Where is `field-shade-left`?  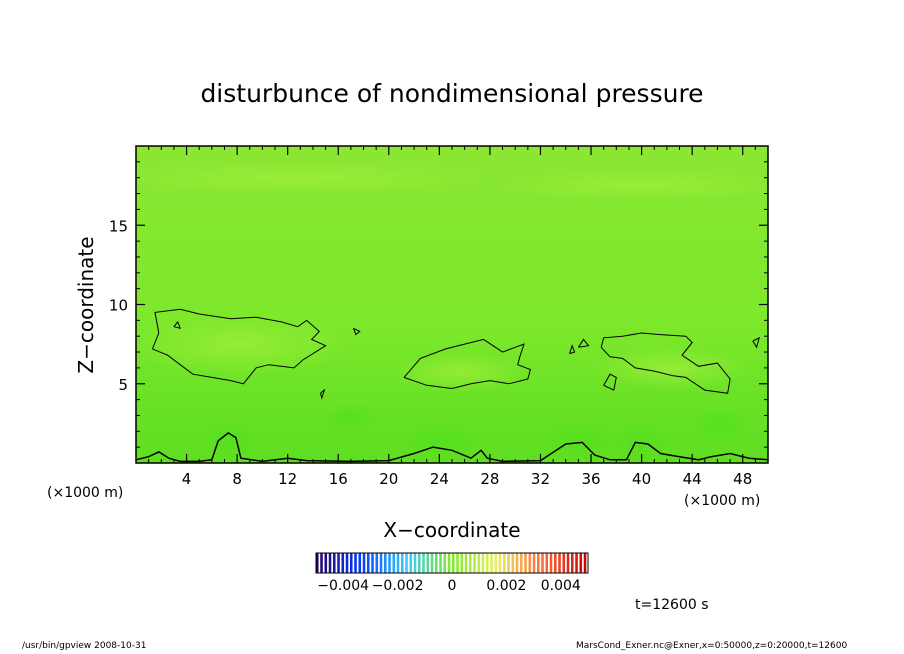
field-shade-left is located at coordinates (243, 345).